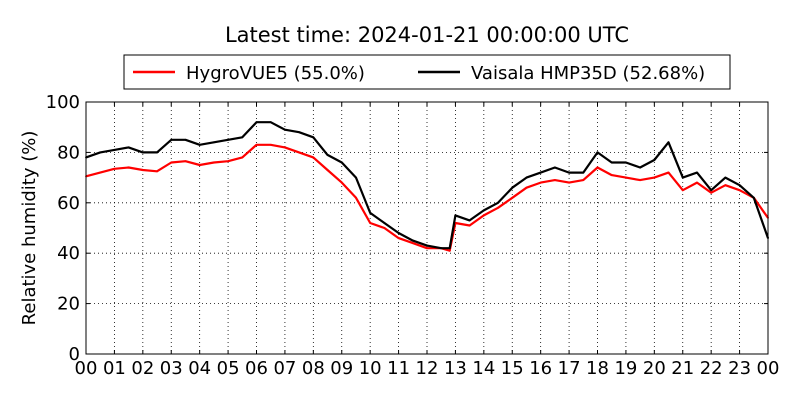  I want to click on x-tick-label: 22, so click(711, 368).